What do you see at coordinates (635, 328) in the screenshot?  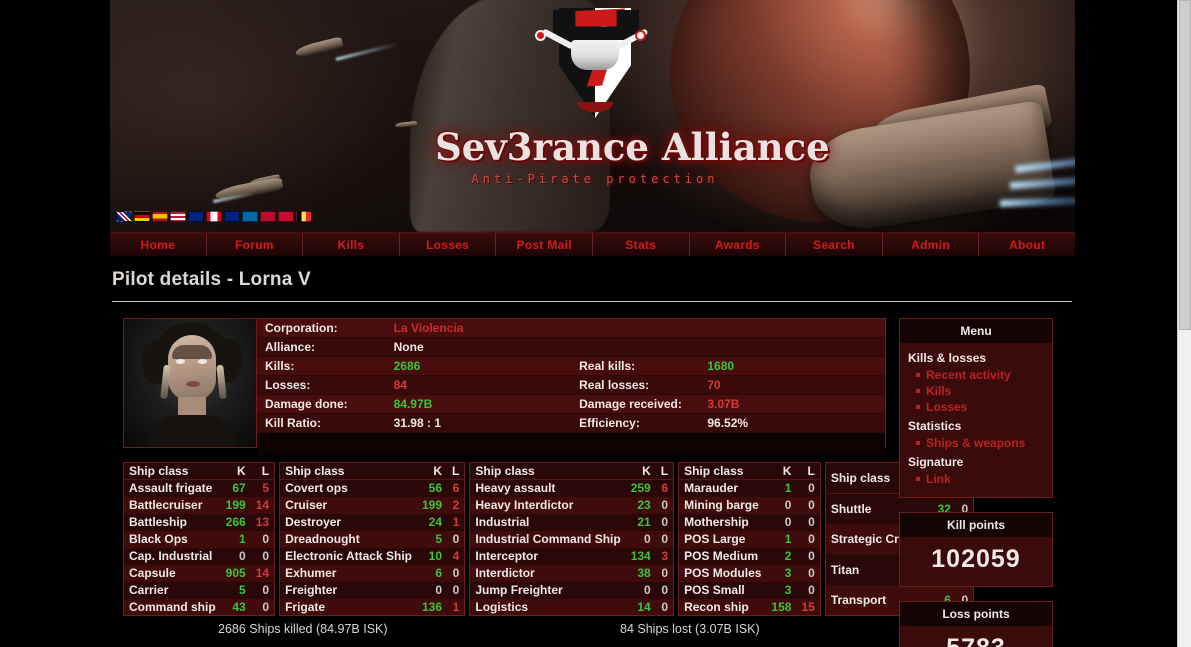 I see `info-value-corporation: La Violencia` at bounding box center [635, 328].